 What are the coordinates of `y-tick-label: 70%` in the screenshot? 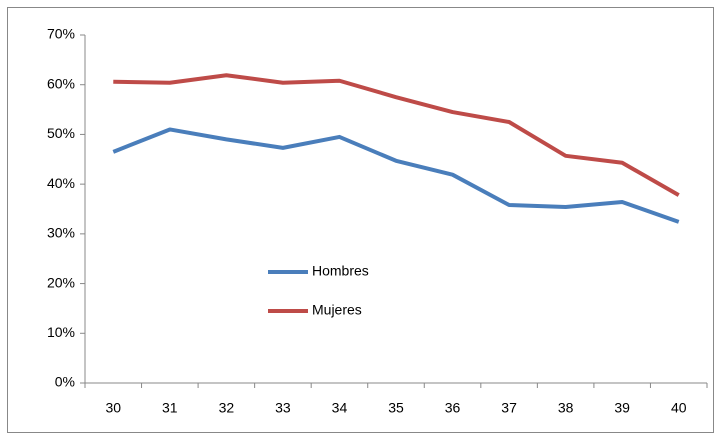 It's located at (61, 34).